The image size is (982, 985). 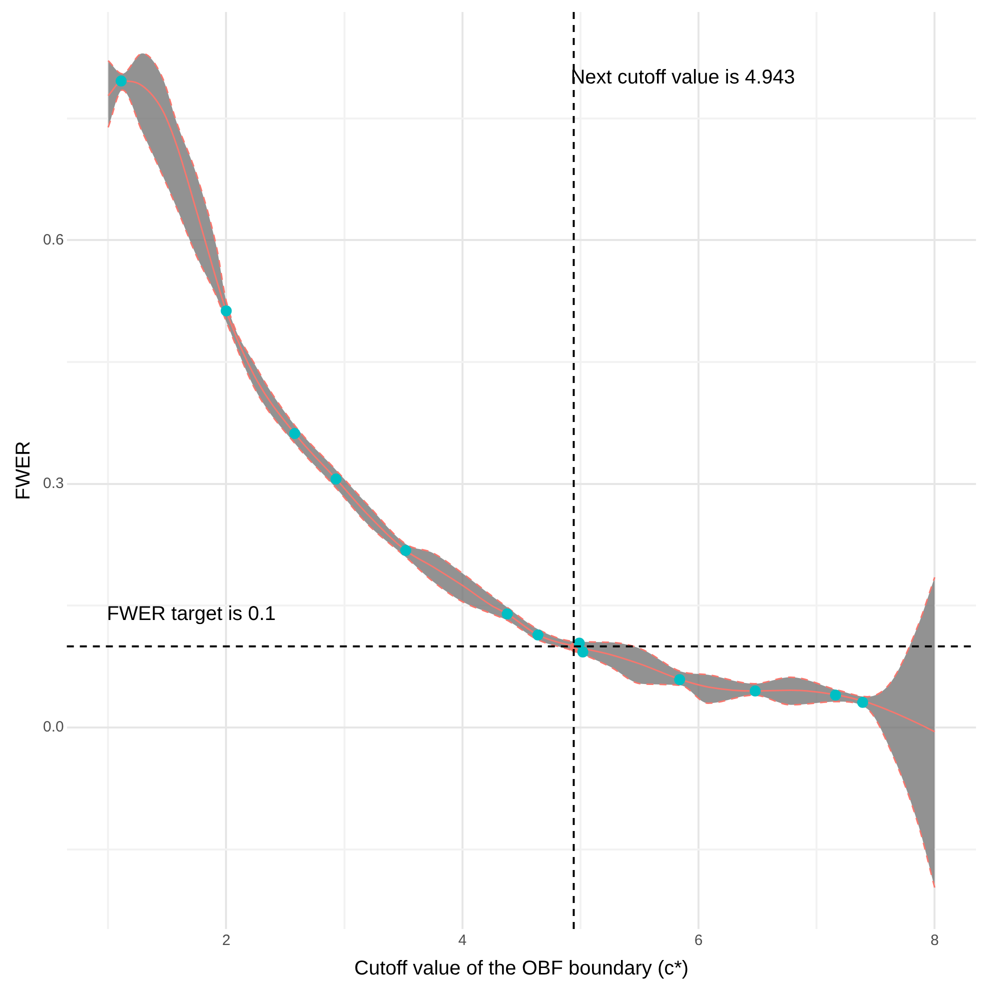 I want to click on x-tick-label: 4, so click(x=462, y=941).